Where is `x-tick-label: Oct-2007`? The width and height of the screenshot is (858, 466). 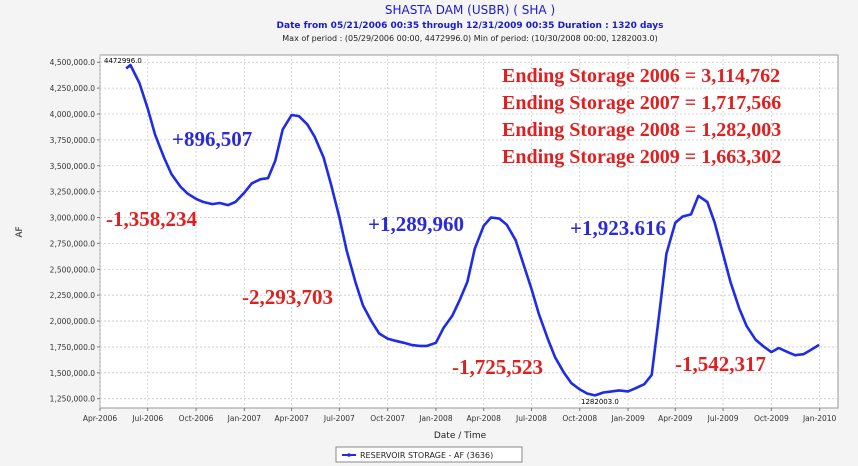
x-tick-label: Oct-2007 is located at coordinates (387, 418).